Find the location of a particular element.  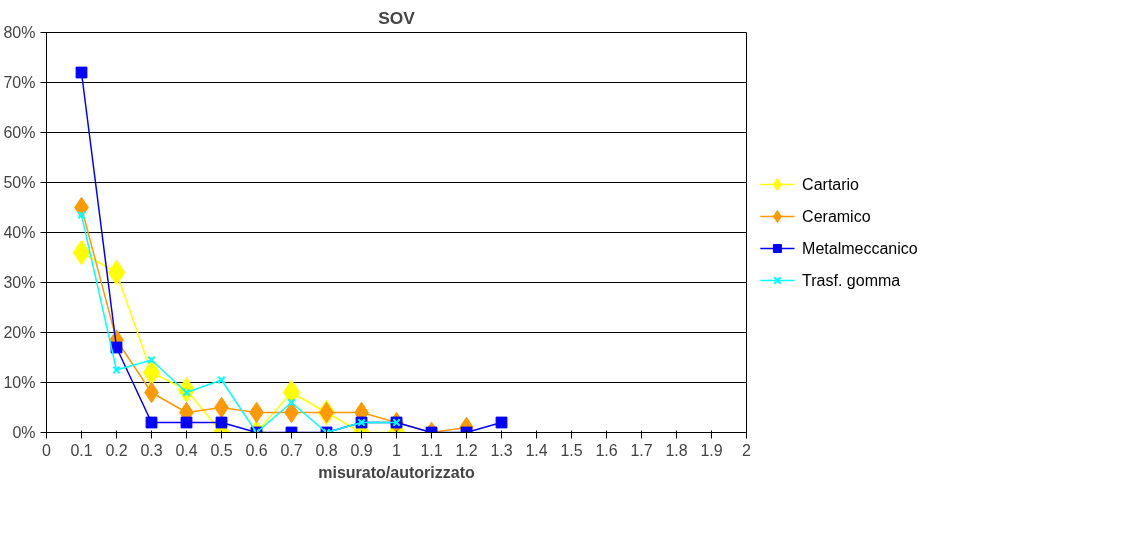

legend-label: Metalmeccanico is located at coordinates (860, 248).